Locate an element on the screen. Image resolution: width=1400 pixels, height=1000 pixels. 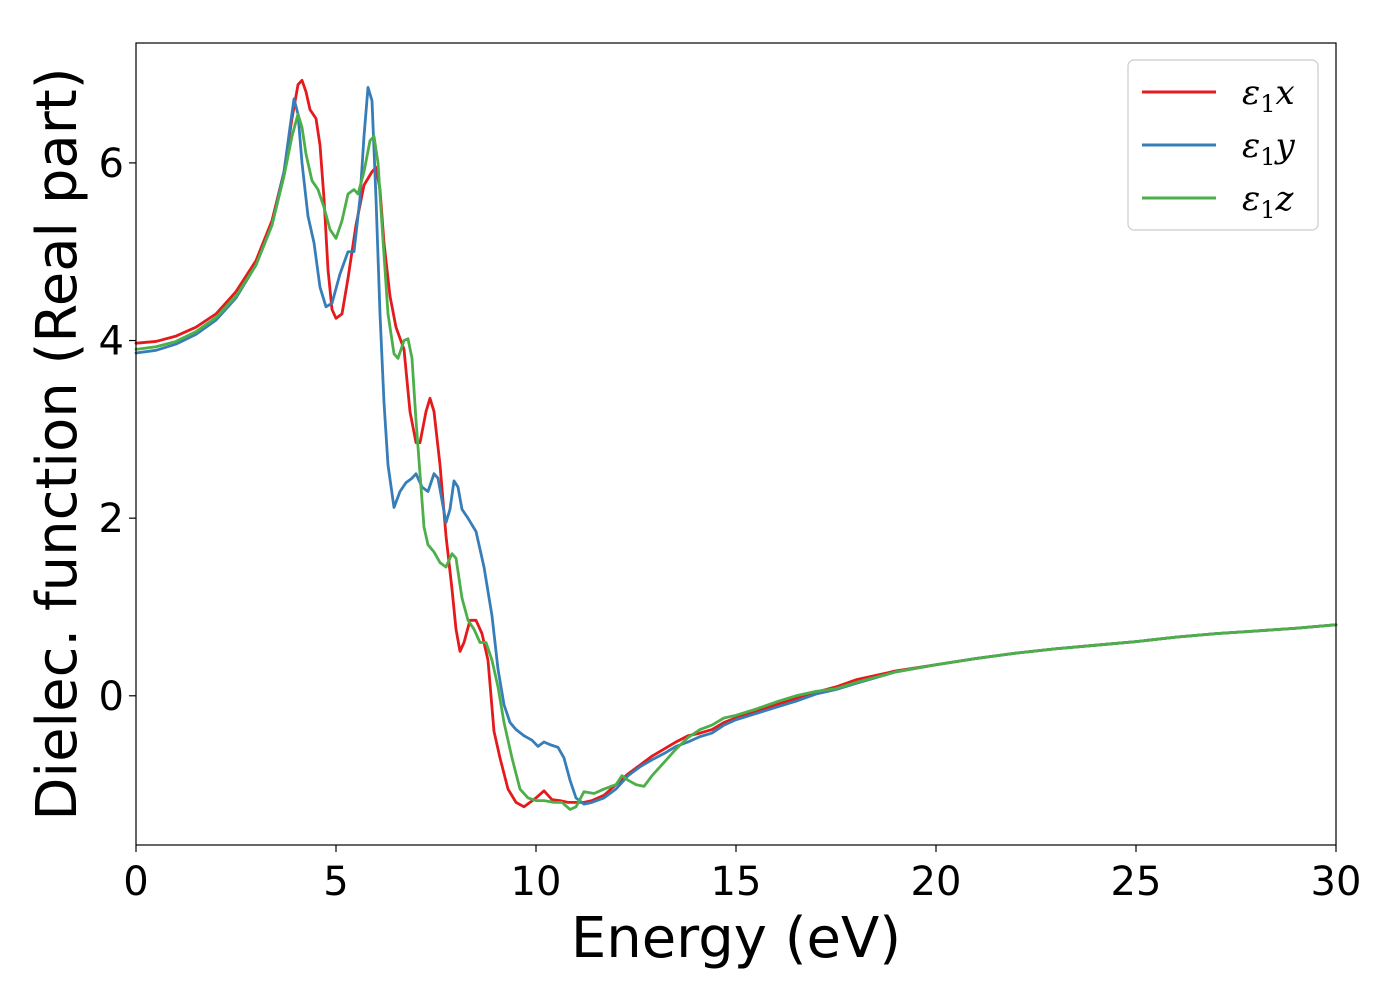
x-tick-label: 25 is located at coordinates (1136, 882).